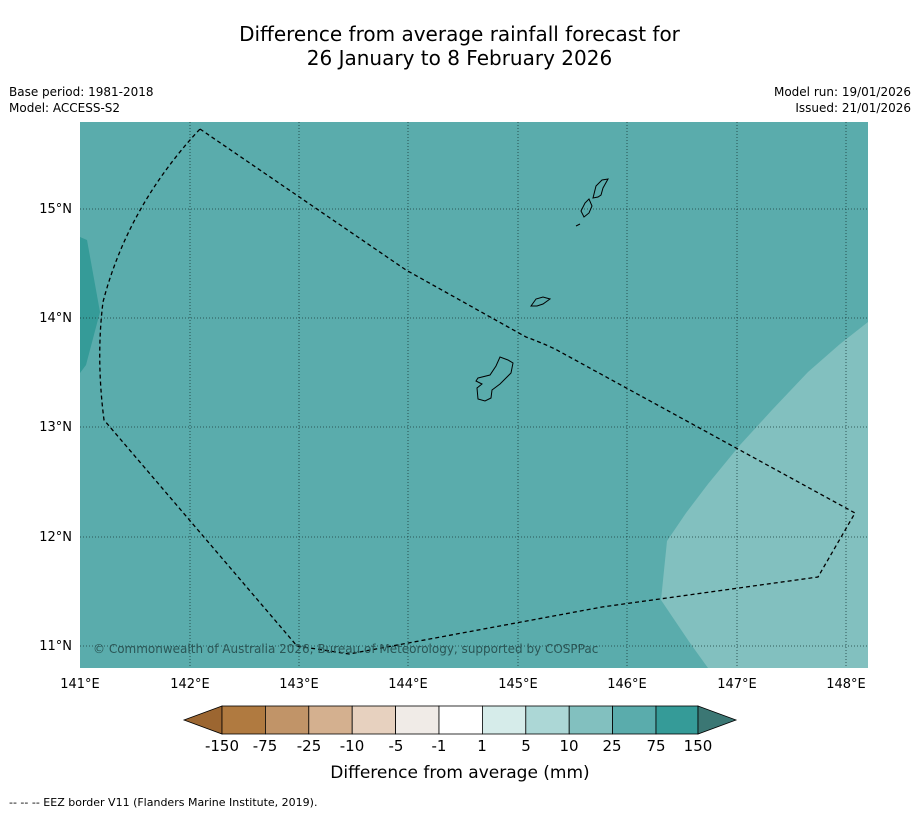 Image resolution: width=919 pixels, height=816 pixels. What do you see at coordinates (222, 746) in the screenshot?
I see `colorbar-tick-label: -150` at bounding box center [222, 746].